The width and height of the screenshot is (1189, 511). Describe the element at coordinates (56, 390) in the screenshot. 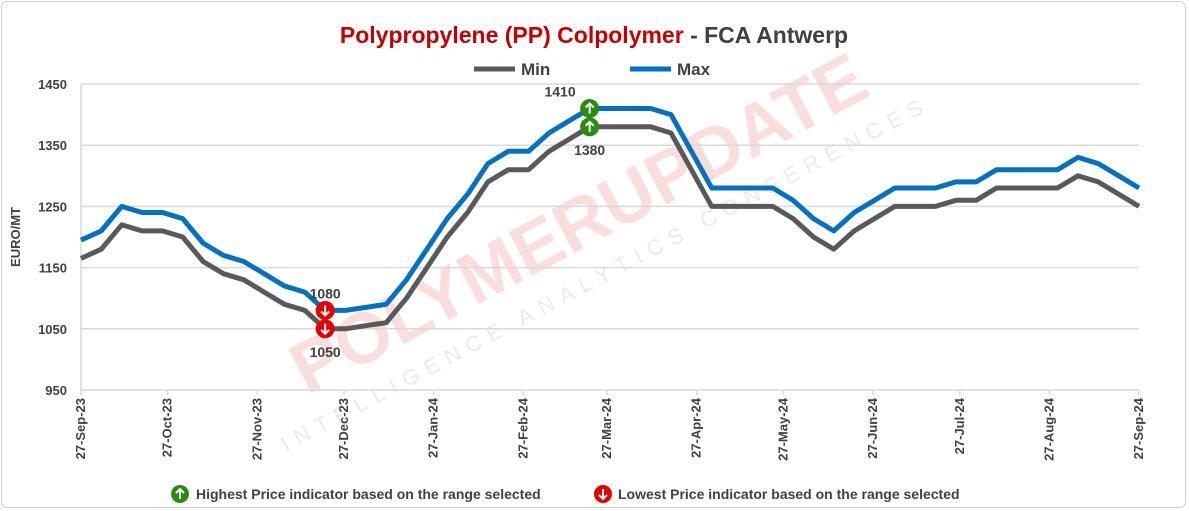

I see `y-tick-label: 950` at that location.